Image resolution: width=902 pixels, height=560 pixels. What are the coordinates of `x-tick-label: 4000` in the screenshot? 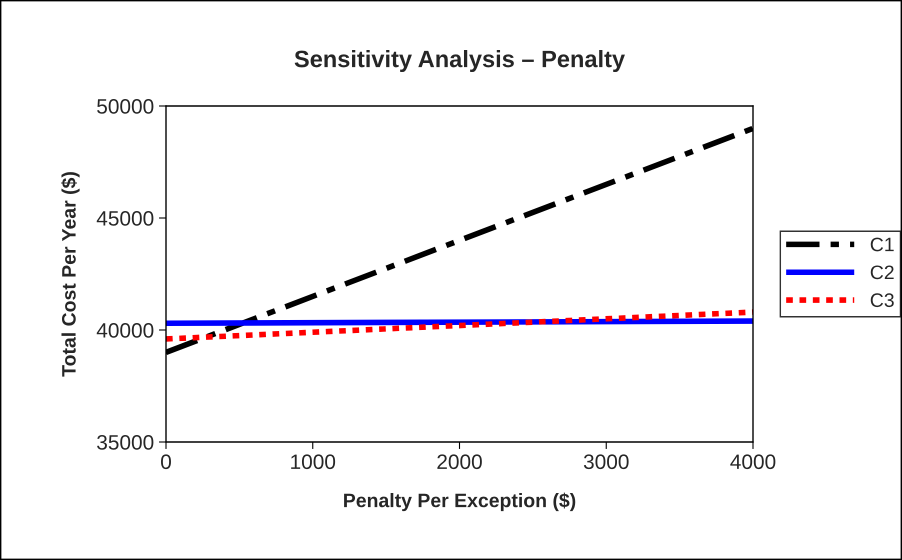 It's located at (753, 462).